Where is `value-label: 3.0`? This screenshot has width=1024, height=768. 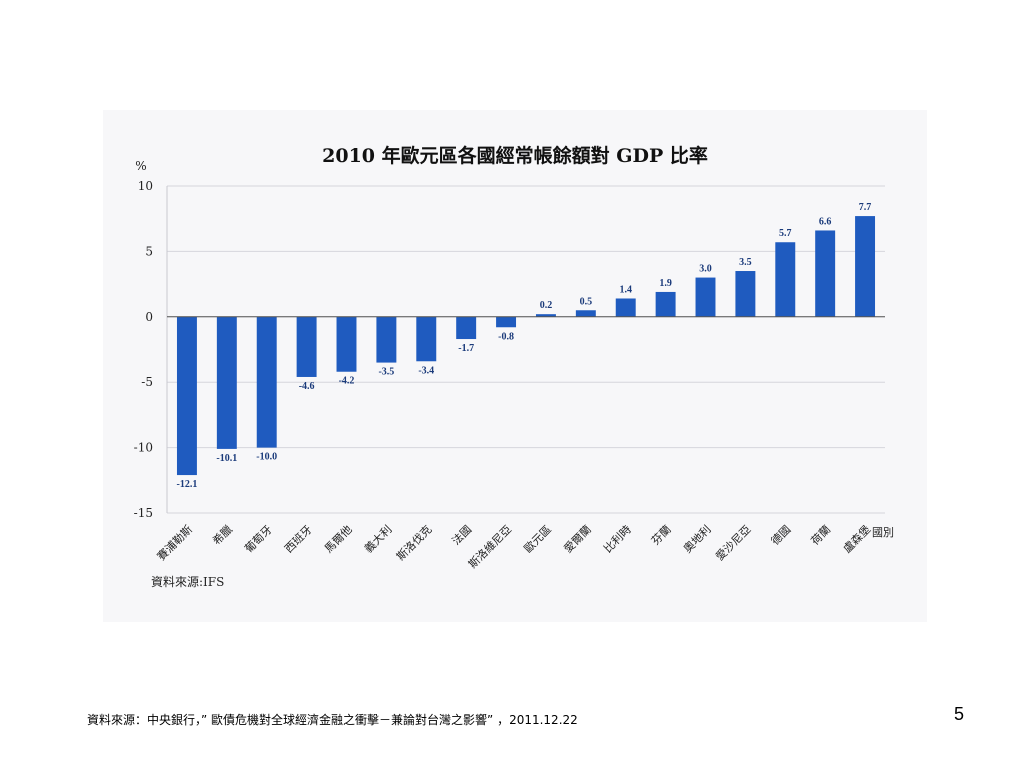
value-label: 3.0 is located at coordinates (705, 269).